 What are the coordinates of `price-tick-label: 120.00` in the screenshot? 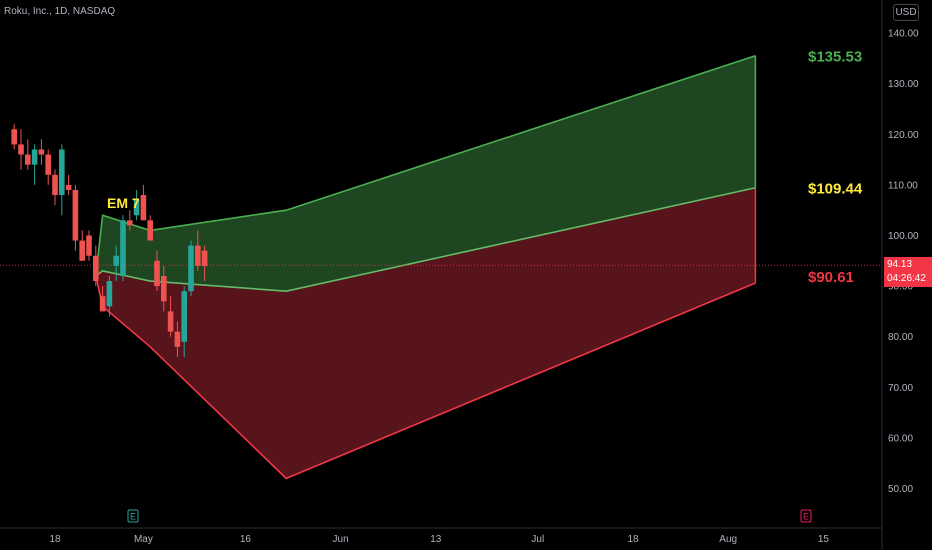 It's located at (903, 135).